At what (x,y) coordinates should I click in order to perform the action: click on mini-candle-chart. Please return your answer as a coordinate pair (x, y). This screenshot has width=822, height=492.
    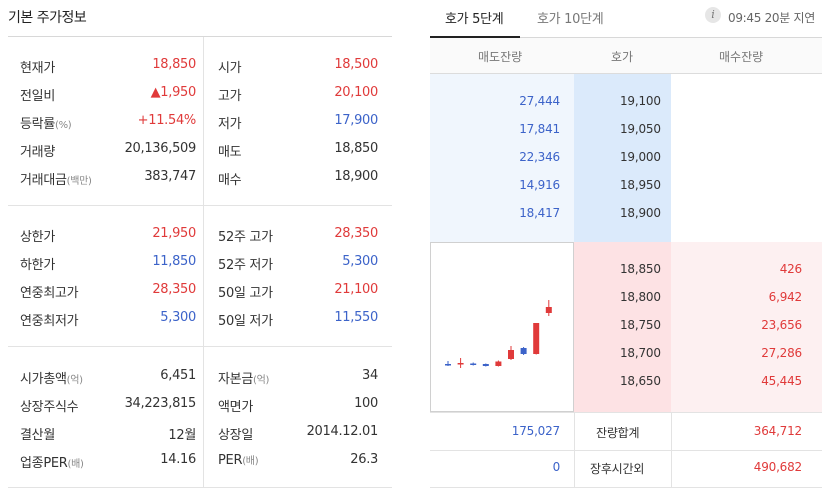
    Looking at the image, I should click on (502, 327).